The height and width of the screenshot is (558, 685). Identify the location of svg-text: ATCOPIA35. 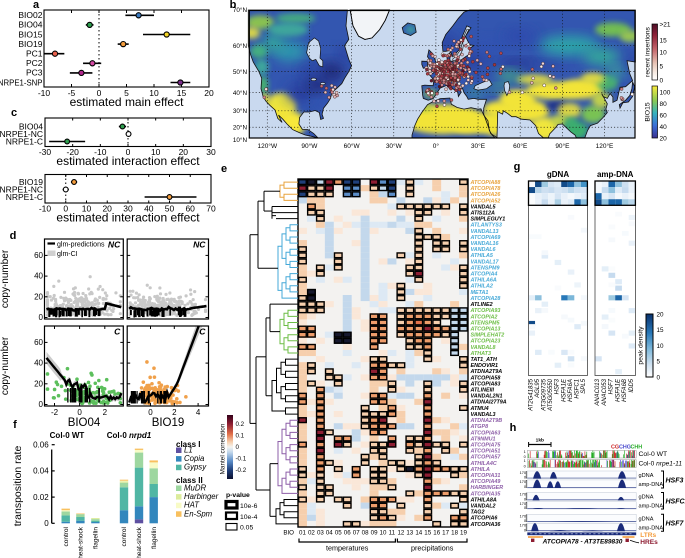
(486, 494).